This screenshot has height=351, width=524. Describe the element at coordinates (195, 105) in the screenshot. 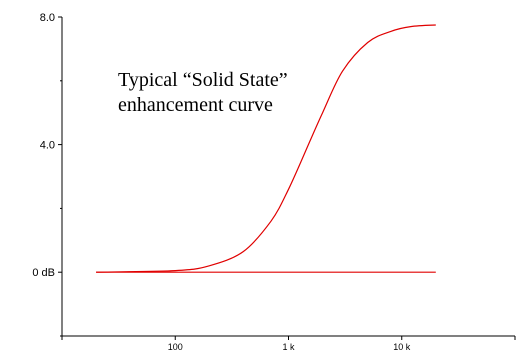

I see `annotation-line-2: enhancement curve` at that location.